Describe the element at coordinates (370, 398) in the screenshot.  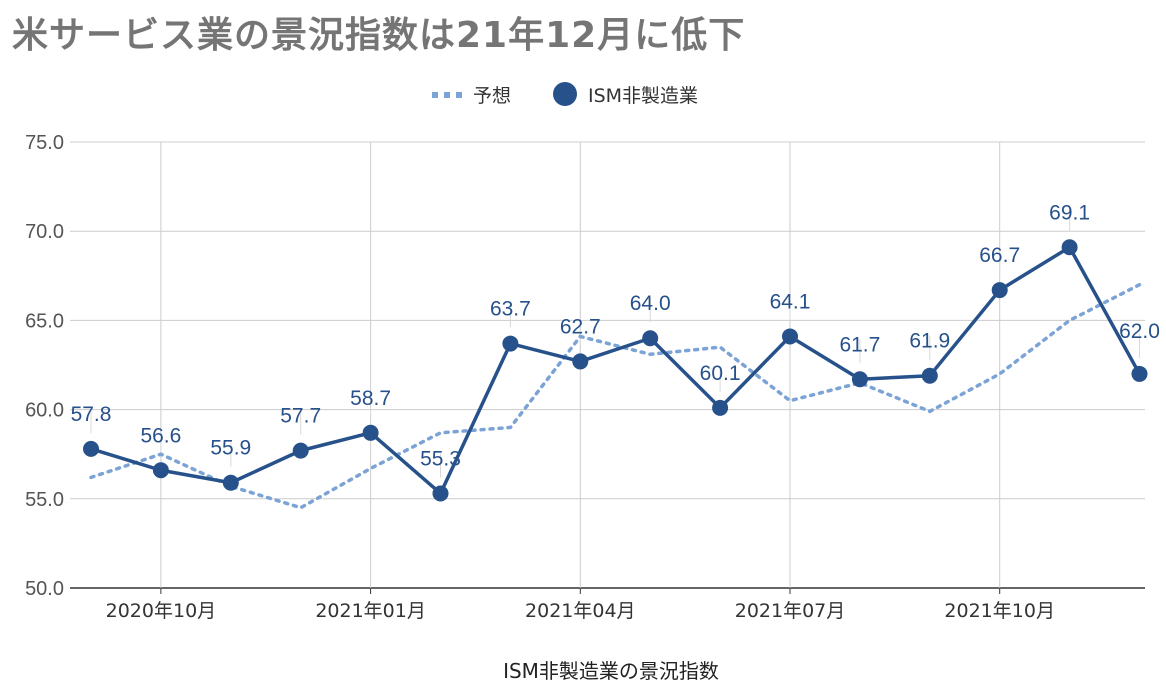
I see `data-label: 58.7` at that location.